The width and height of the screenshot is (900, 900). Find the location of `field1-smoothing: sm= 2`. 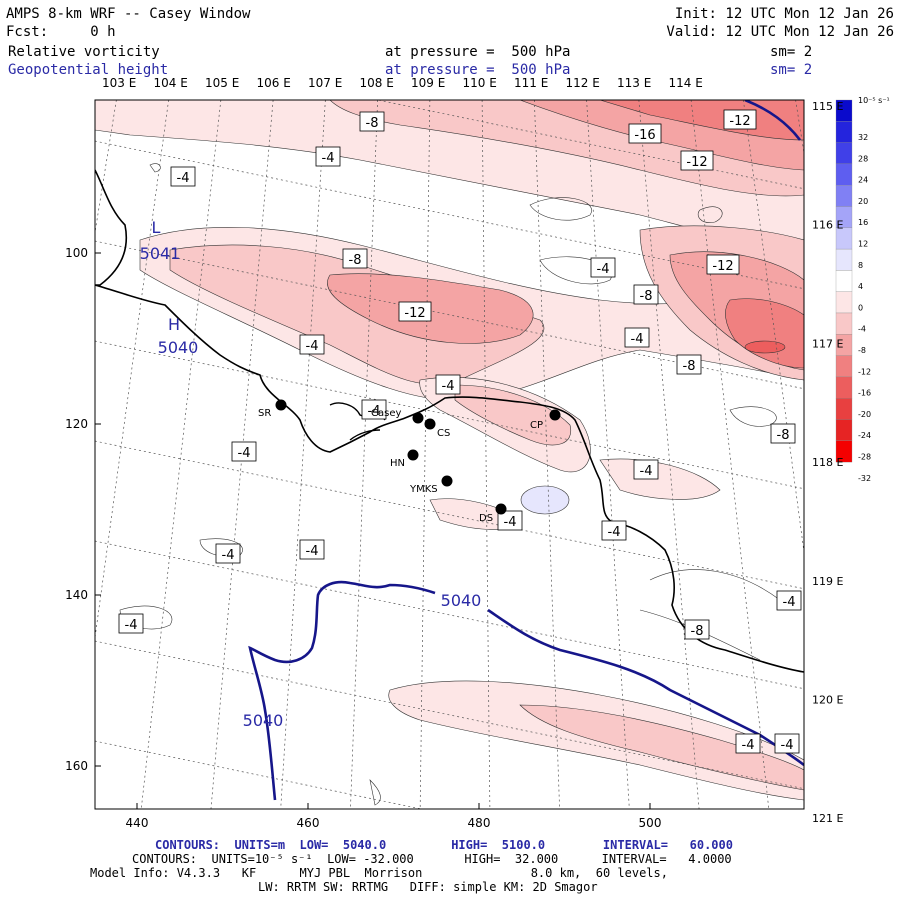

field1-smoothing: sm= 2 is located at coordinates (791, 52).